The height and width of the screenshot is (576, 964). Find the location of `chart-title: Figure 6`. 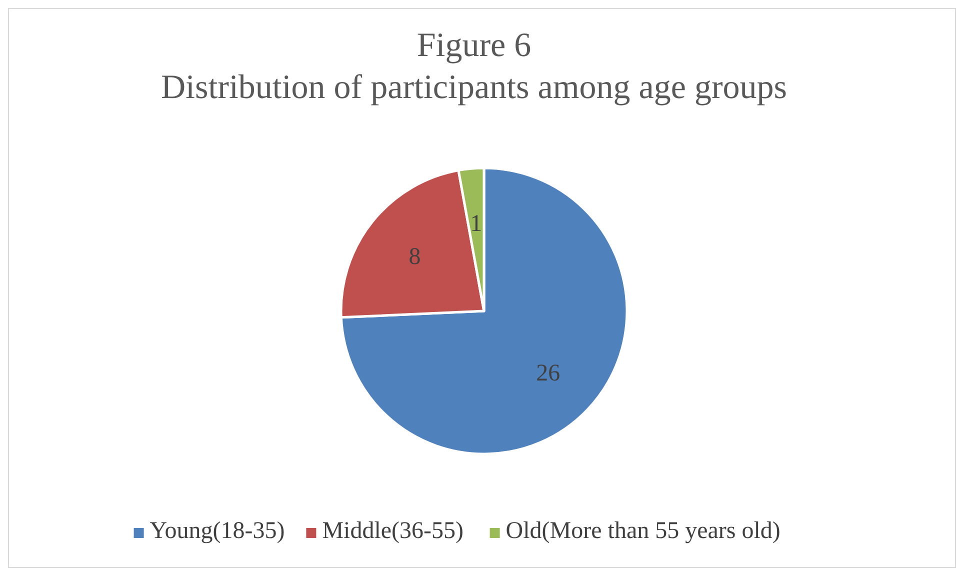

chart-title: Figure 6 is located at coordinates (474, 45).